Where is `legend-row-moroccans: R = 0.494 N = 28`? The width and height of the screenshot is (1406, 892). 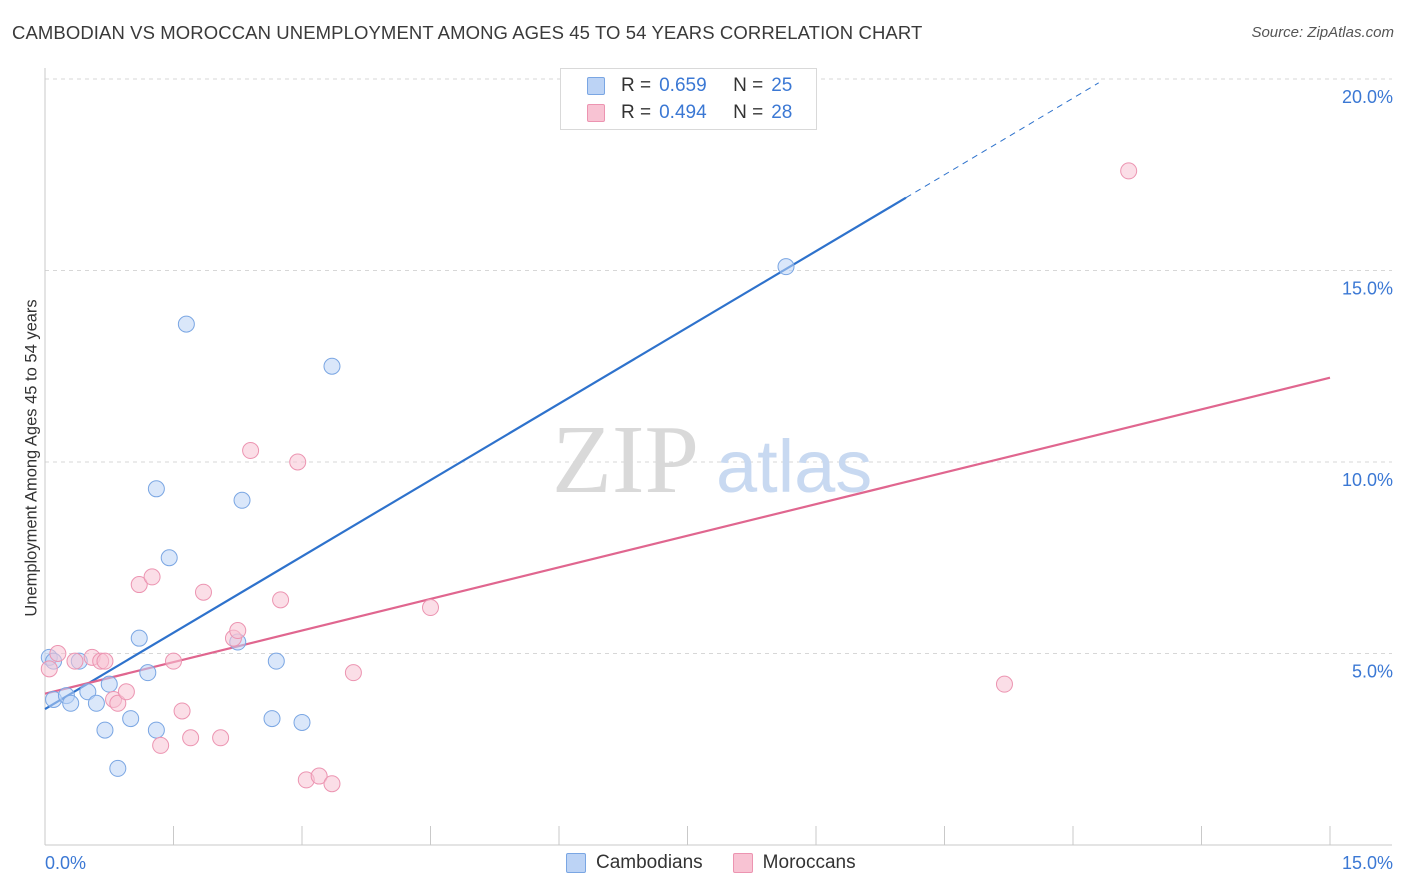
legend-row-moroccans: R = 0.494 N = 28 is located at coordinates (689, 113).